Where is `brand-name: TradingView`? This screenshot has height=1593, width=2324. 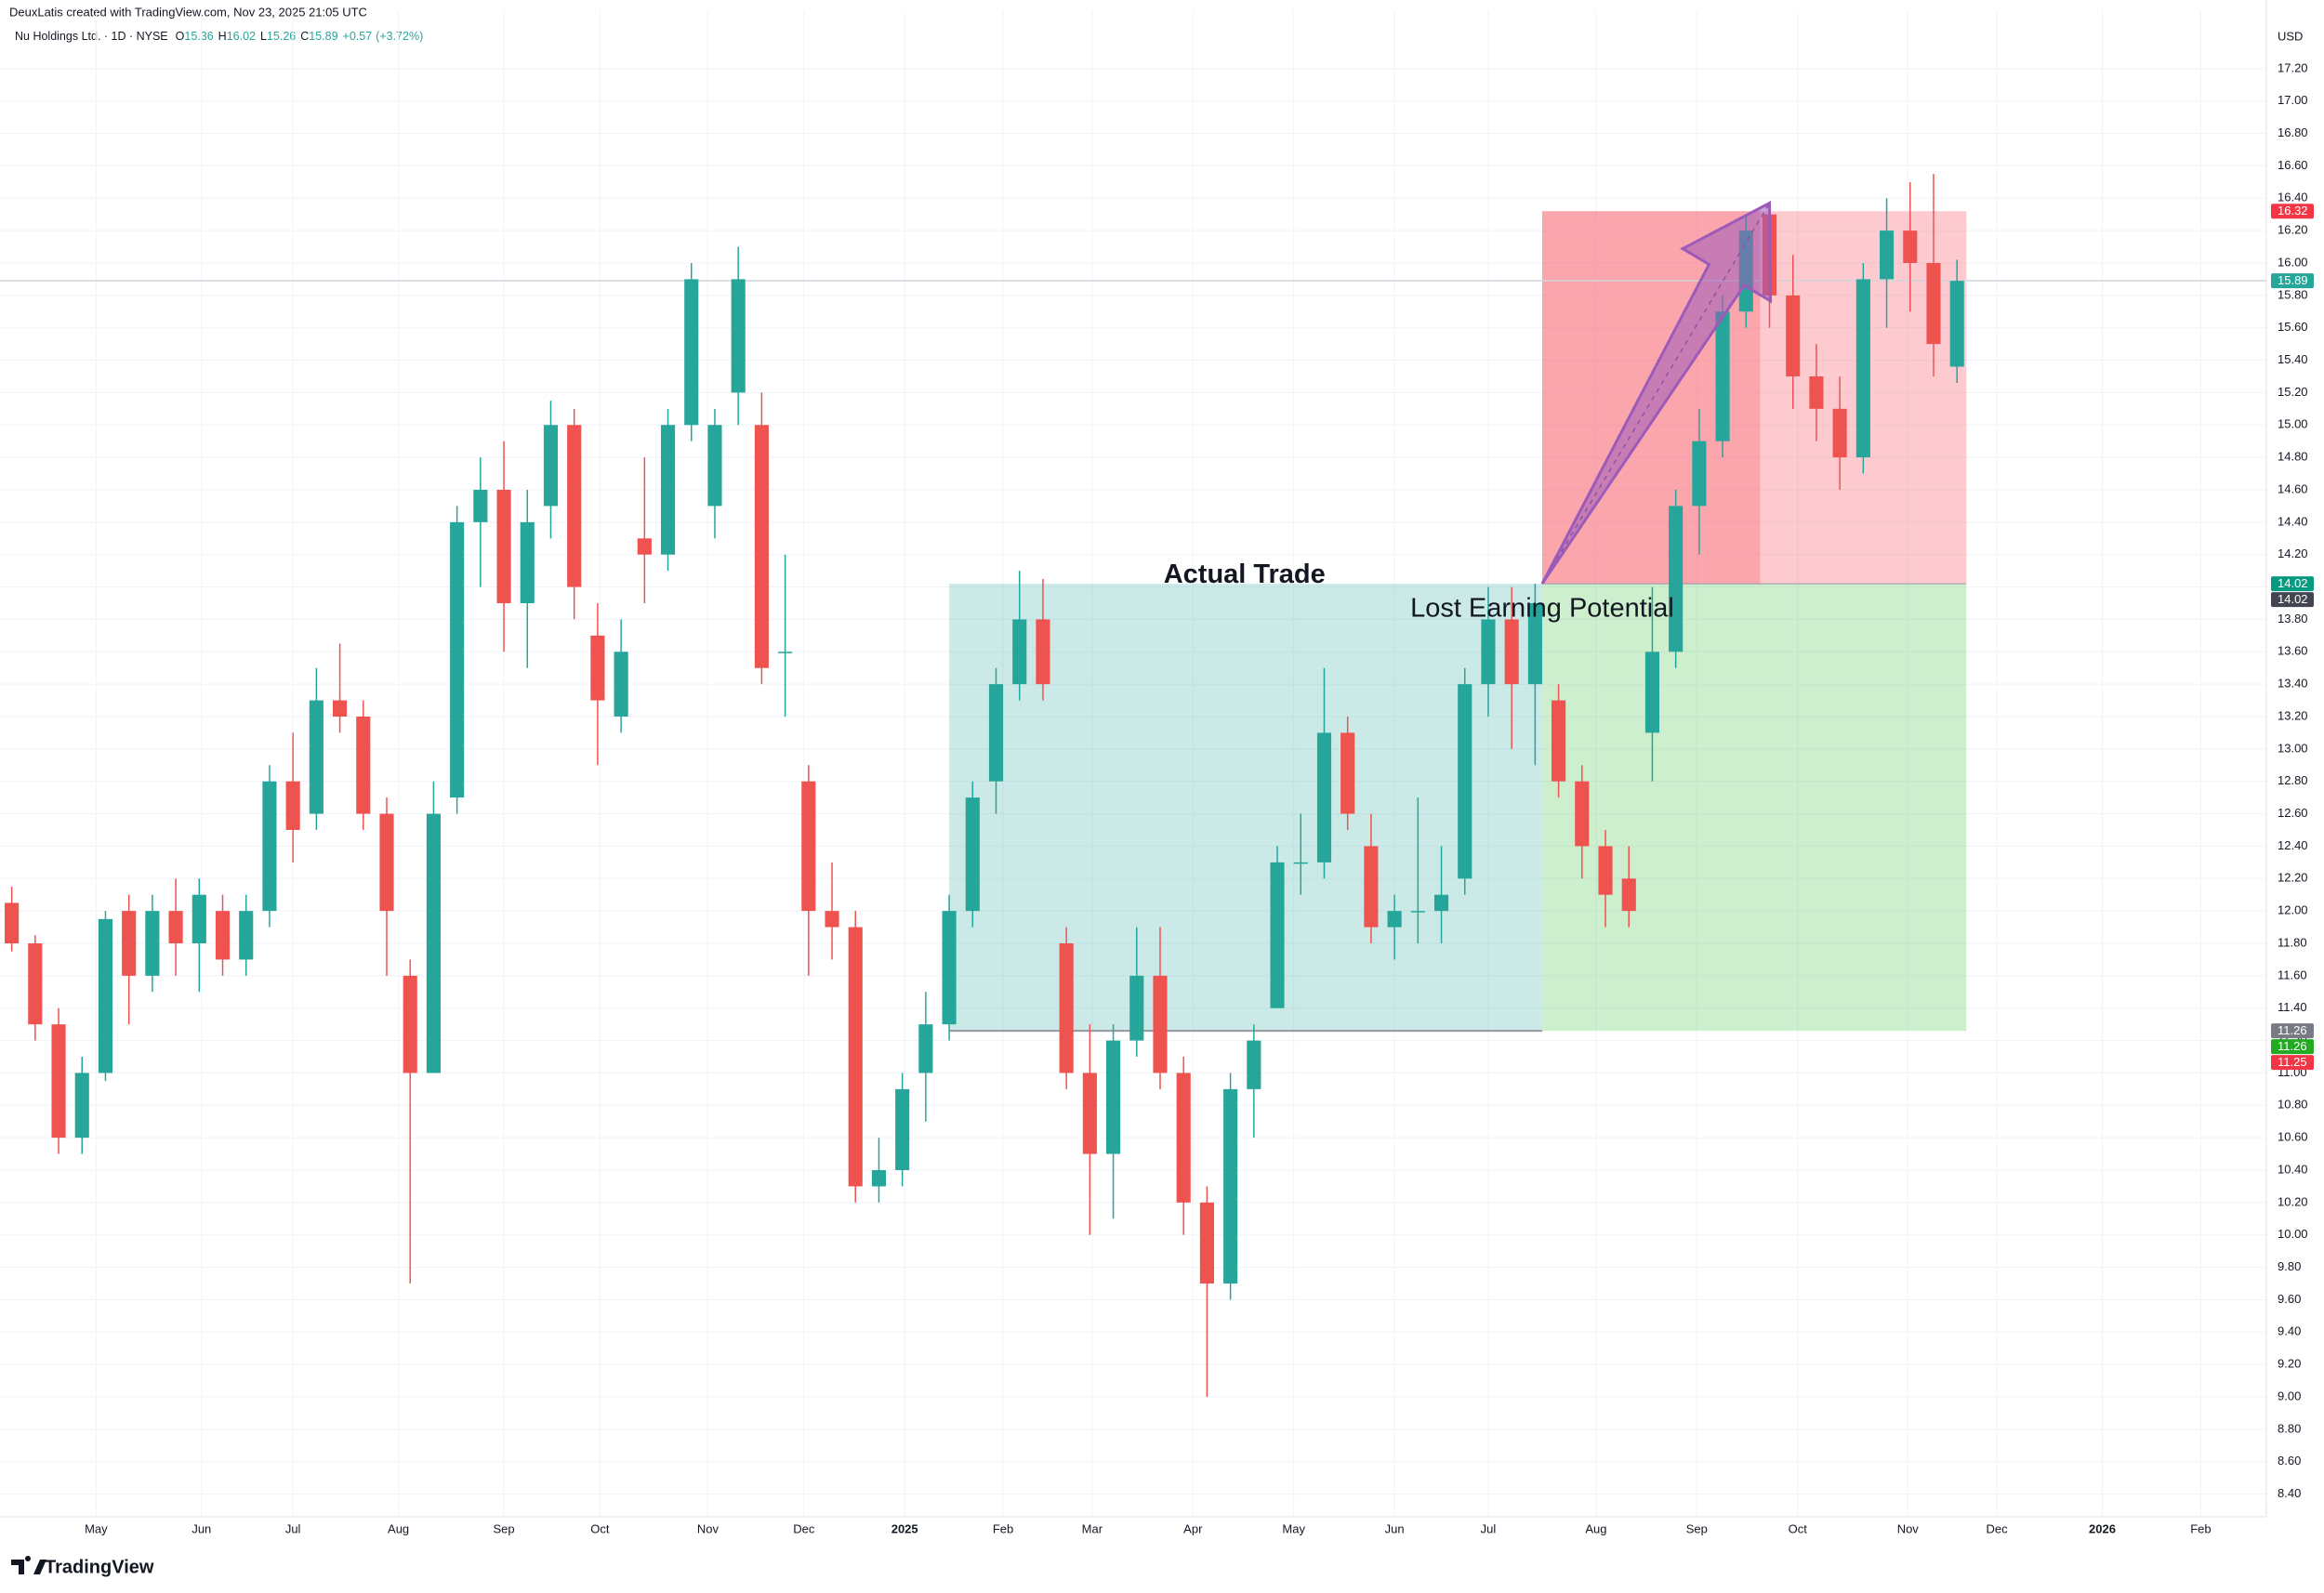
brand-name: TradingView is located at coordinates (99, 1567).